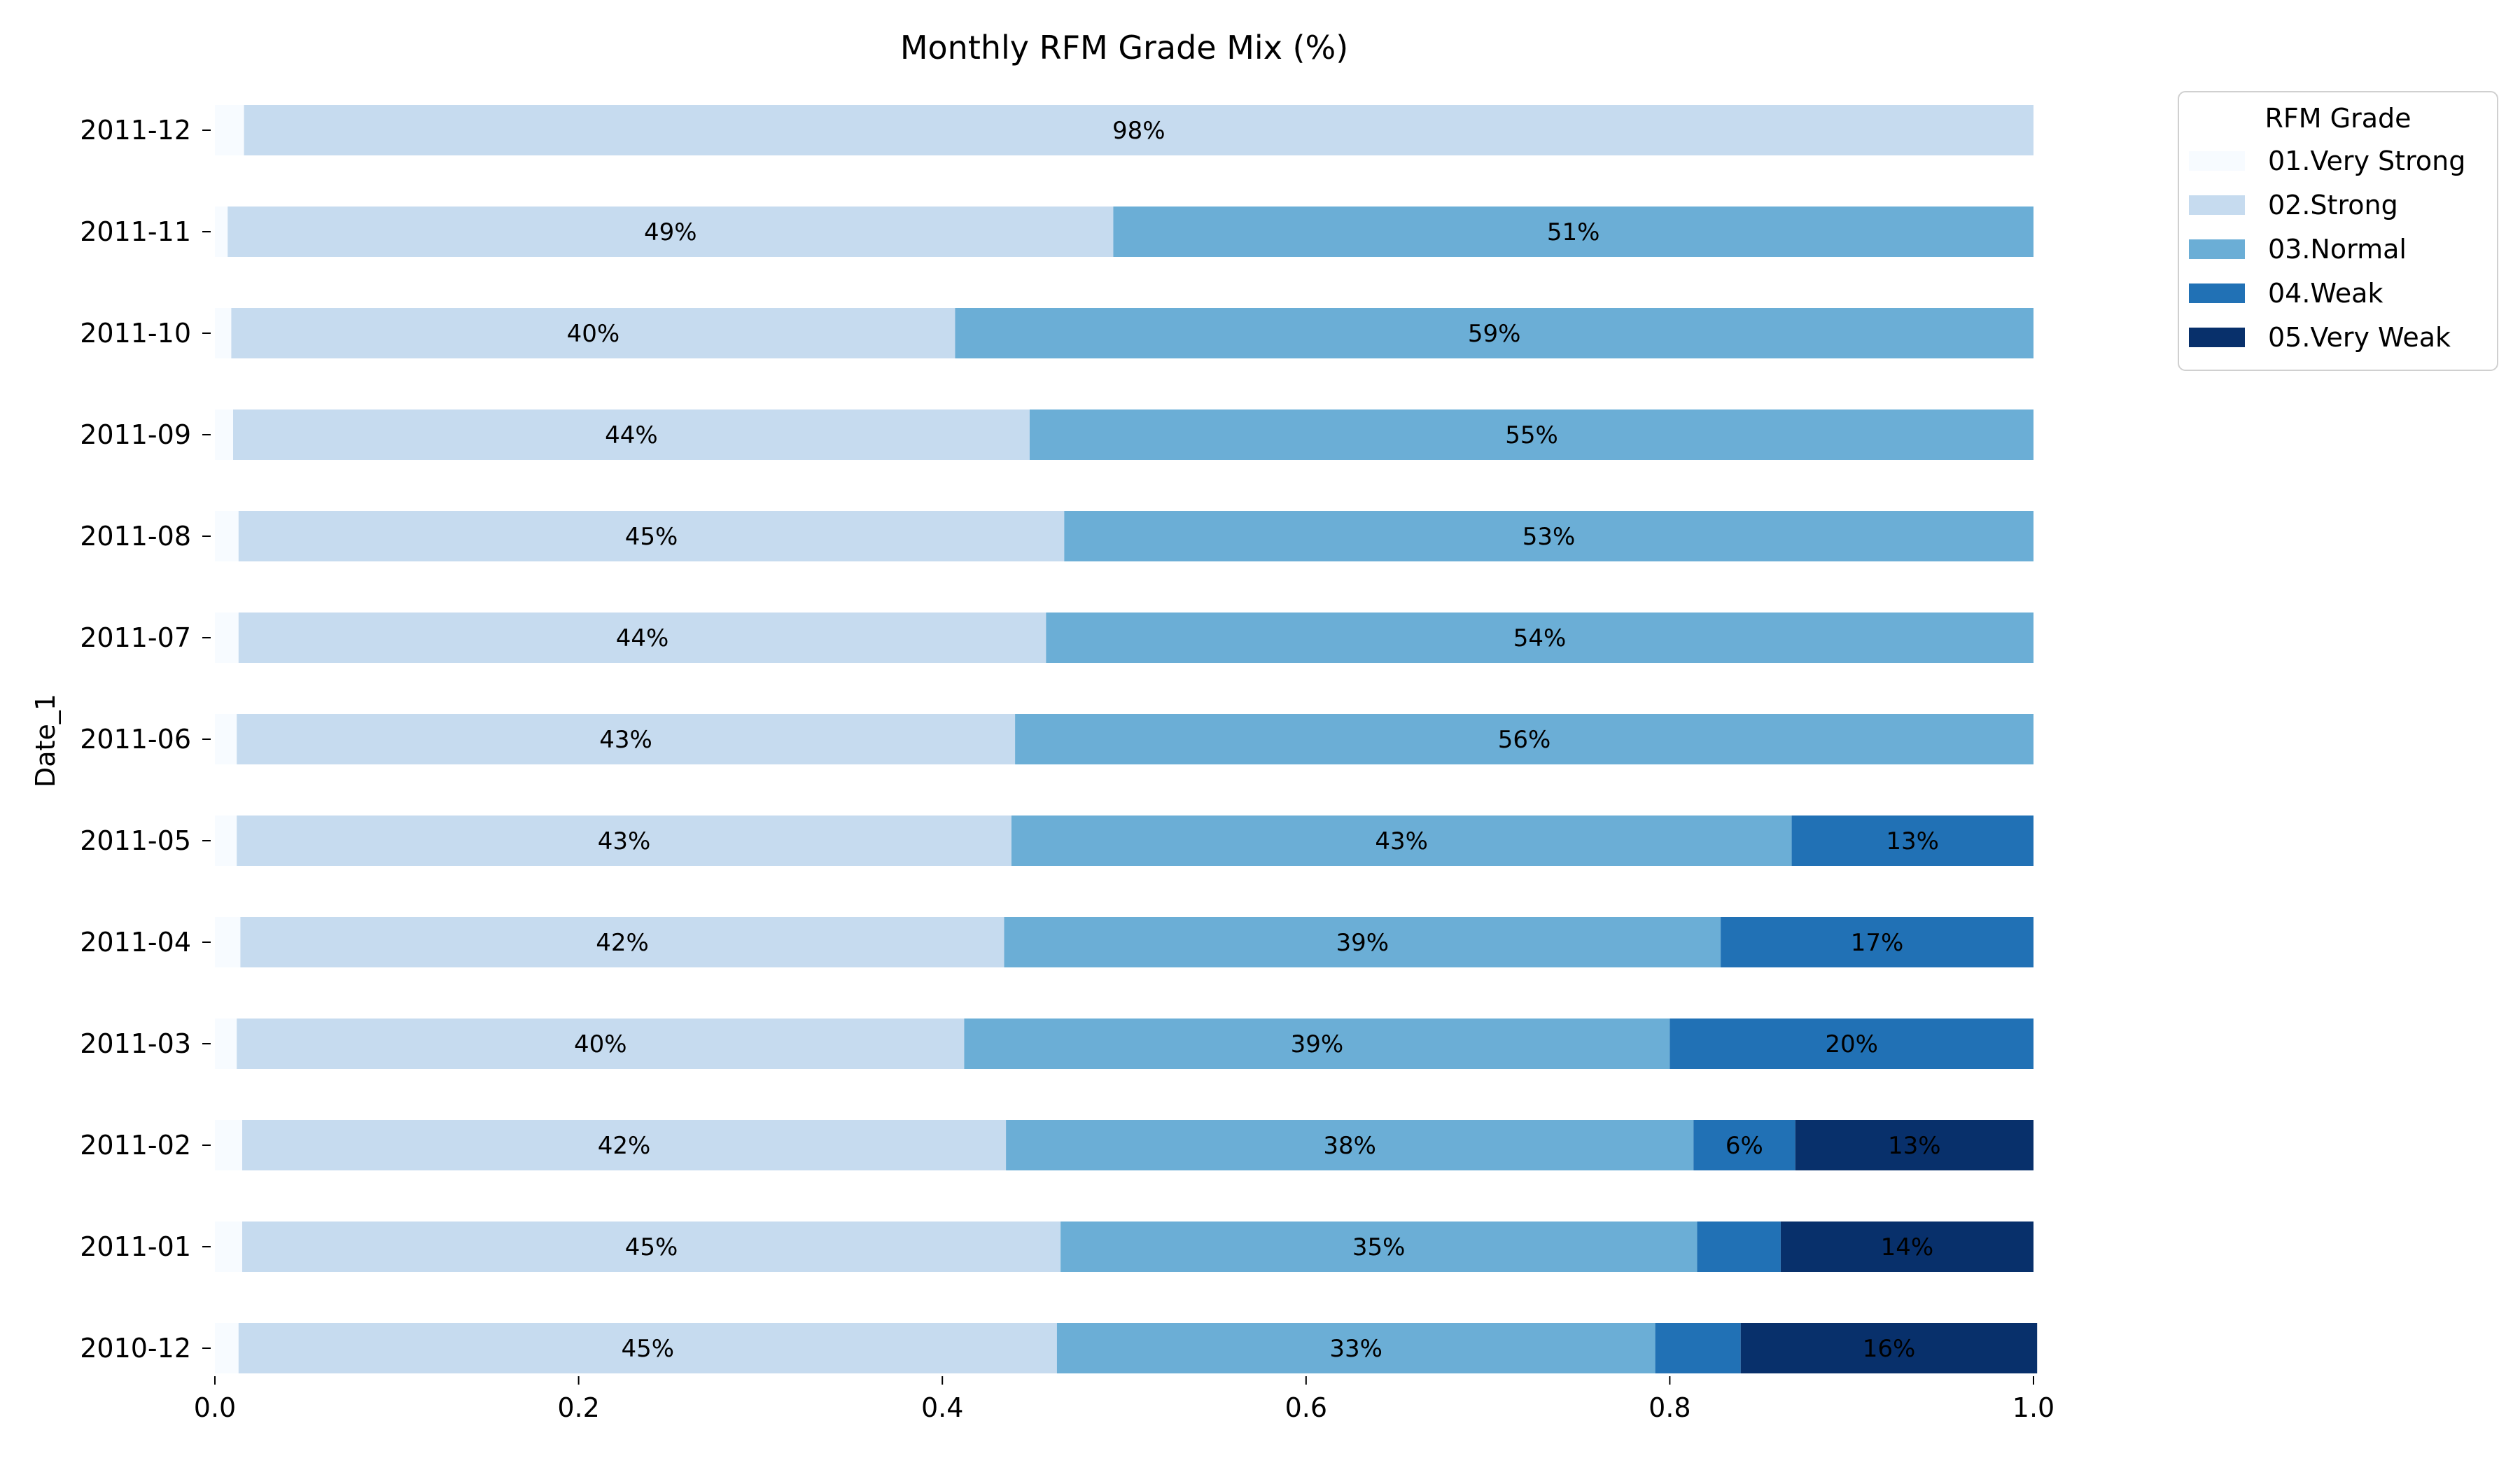  I want to click on bar-label-2011-02-s4: 6%, so click(1744, 1146).